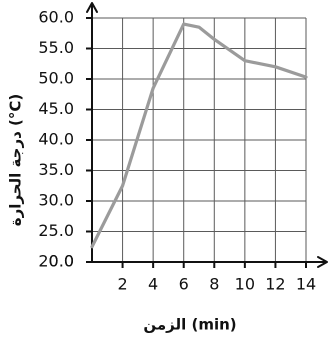 Image resolution: width=330 pixels, height=354 pixels. What do you see at coordinates (122, 284) in the screenshot?
I see `x-tick-label-0: 2` at bounding box center [122, 284].